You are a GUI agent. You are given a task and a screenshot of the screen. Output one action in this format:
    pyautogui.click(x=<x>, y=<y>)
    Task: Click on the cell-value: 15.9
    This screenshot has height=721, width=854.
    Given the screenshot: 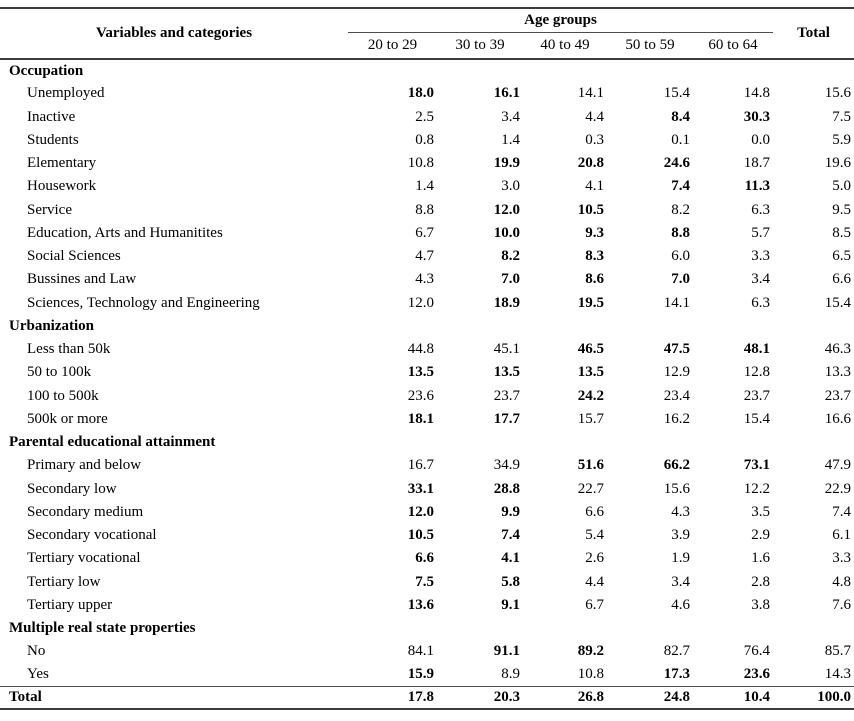 What is the action you would take?
    pyautogui.click(x=420, y=674)
    